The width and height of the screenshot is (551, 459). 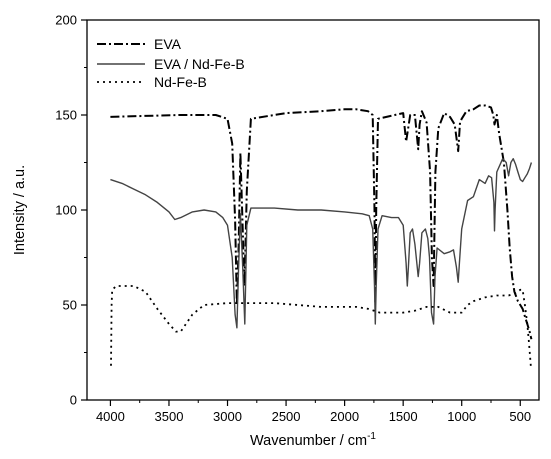 I want to click on legend-label-eva-ndfeb: EVA / Nd-Fe-B, so click(x=199, y=64).